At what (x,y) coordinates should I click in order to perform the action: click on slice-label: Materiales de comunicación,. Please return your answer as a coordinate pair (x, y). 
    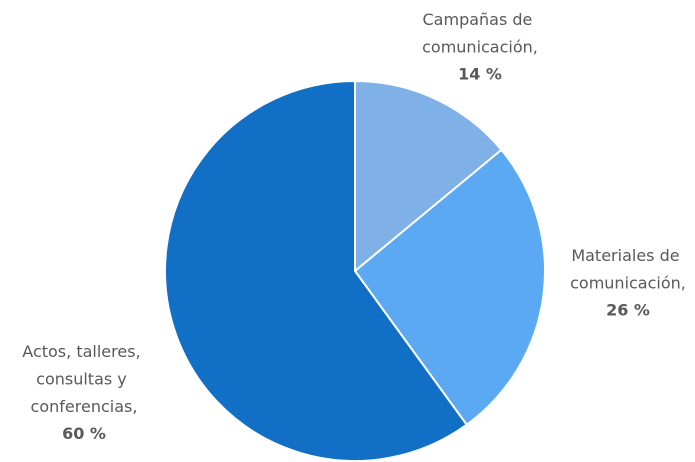
    Looking at the image, I should click on (628, 269).